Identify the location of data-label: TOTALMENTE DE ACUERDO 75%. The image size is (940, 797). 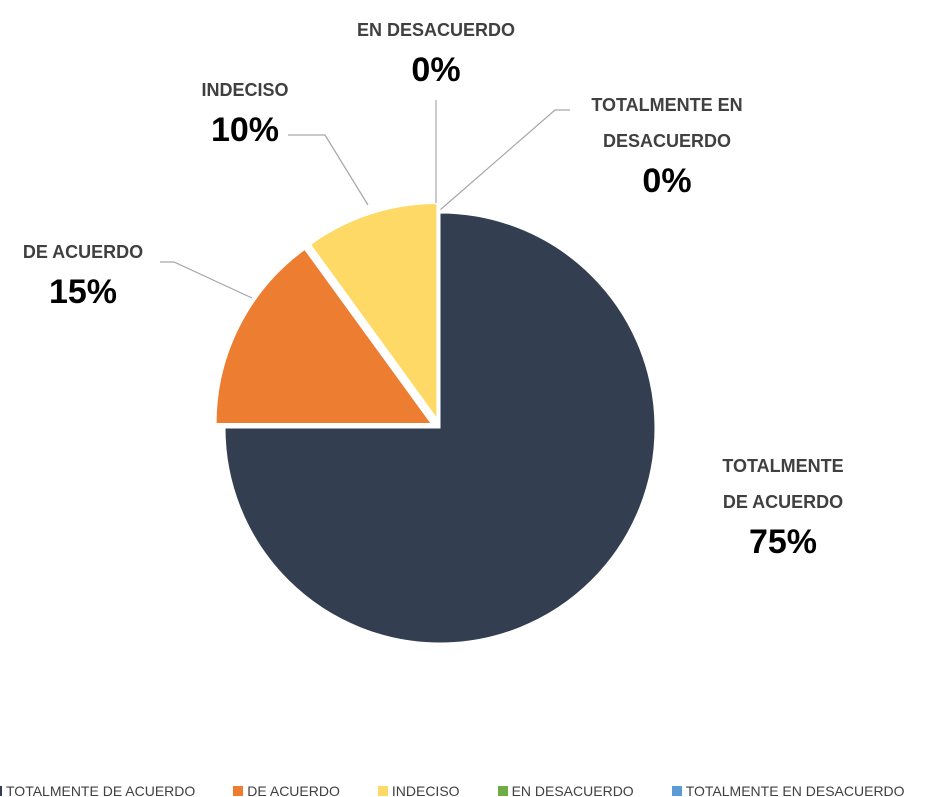
(783, 506).